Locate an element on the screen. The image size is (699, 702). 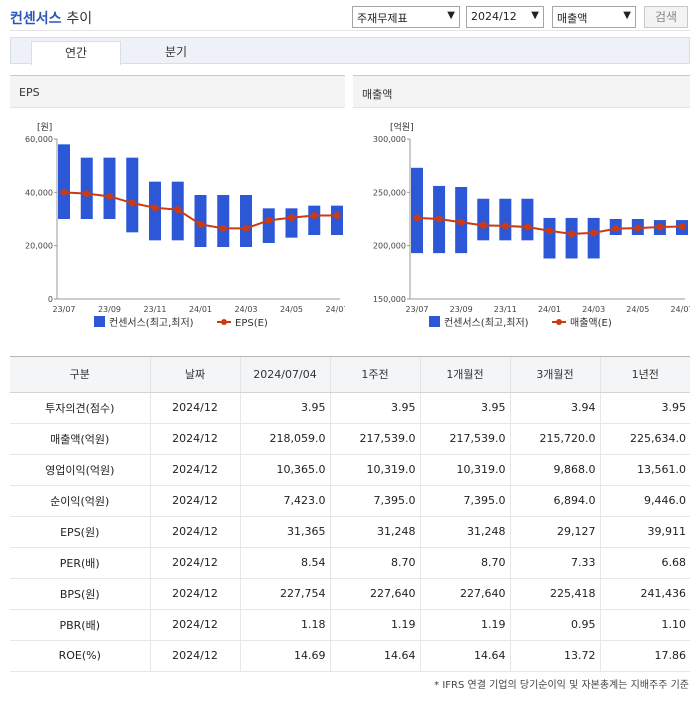
table-cell: 215,720.0 is located at coordinates (554, 439).